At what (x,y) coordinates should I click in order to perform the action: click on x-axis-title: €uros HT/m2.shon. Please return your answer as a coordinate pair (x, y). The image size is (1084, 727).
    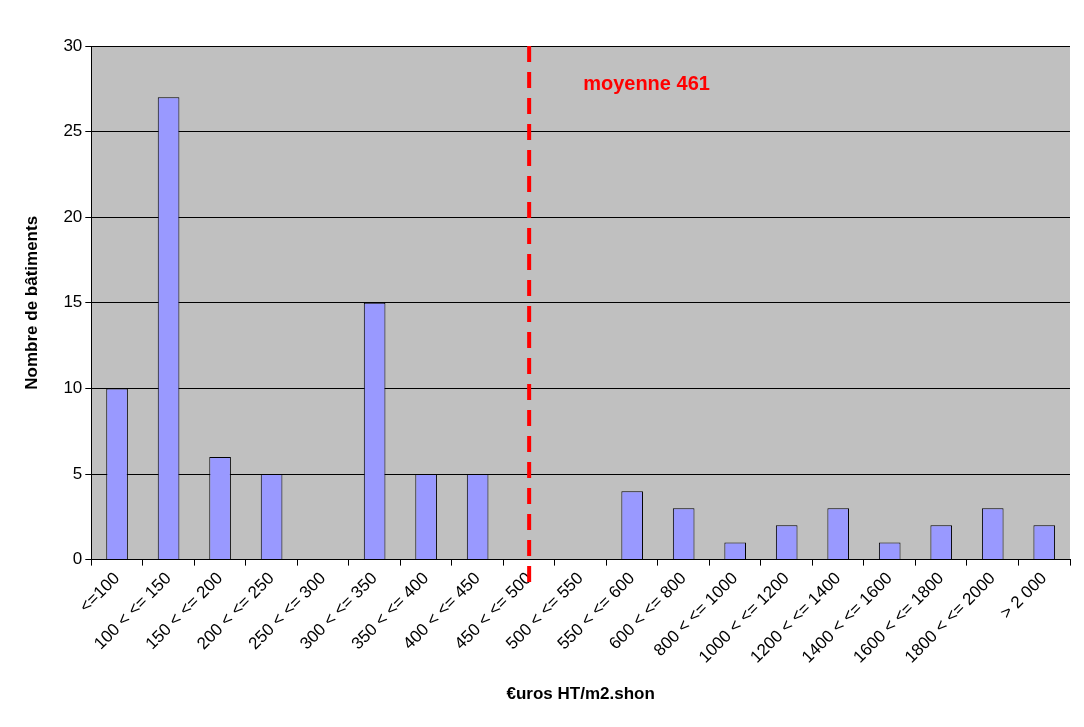
    Looking at the image, I should click on (580, 694).